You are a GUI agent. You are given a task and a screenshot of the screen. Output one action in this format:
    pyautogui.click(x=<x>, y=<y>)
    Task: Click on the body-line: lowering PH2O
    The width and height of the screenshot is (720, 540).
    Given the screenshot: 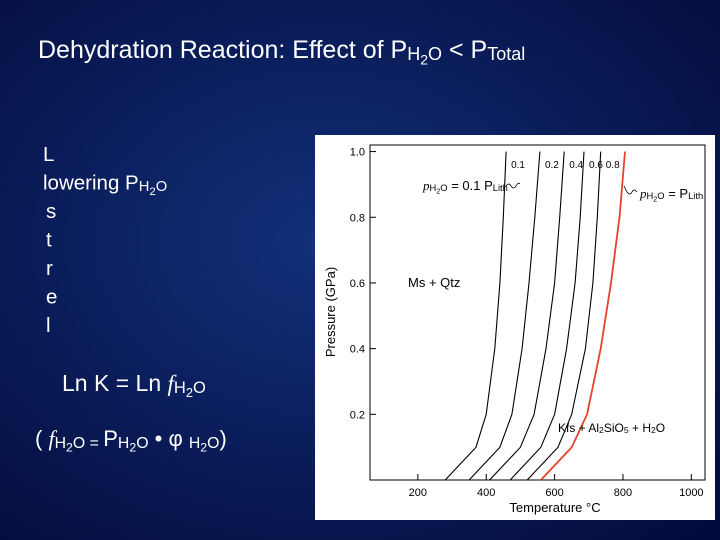 What is the action you would take?
    pyautogui.click(x=105, y=185)
    